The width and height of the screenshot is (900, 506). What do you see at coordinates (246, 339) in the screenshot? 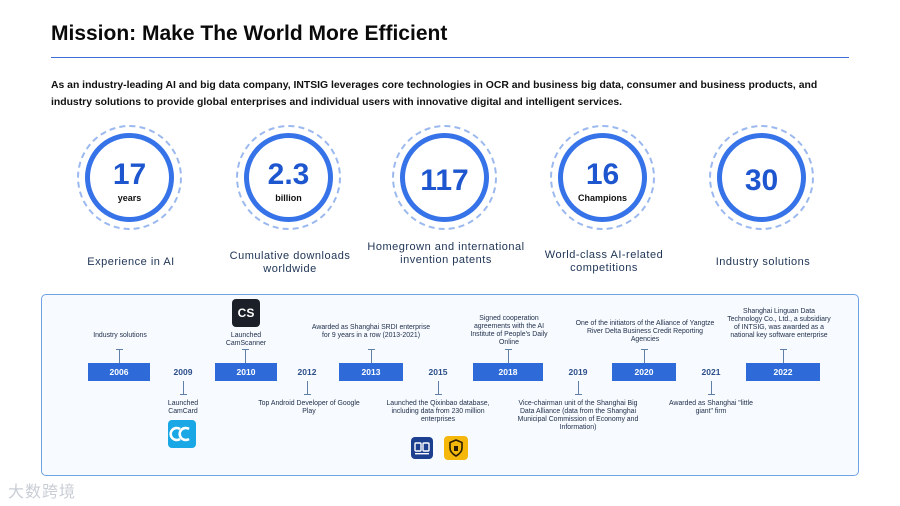
I see `timeline-event-2010: Launched CamScanner` at bounding box center [246, 339].